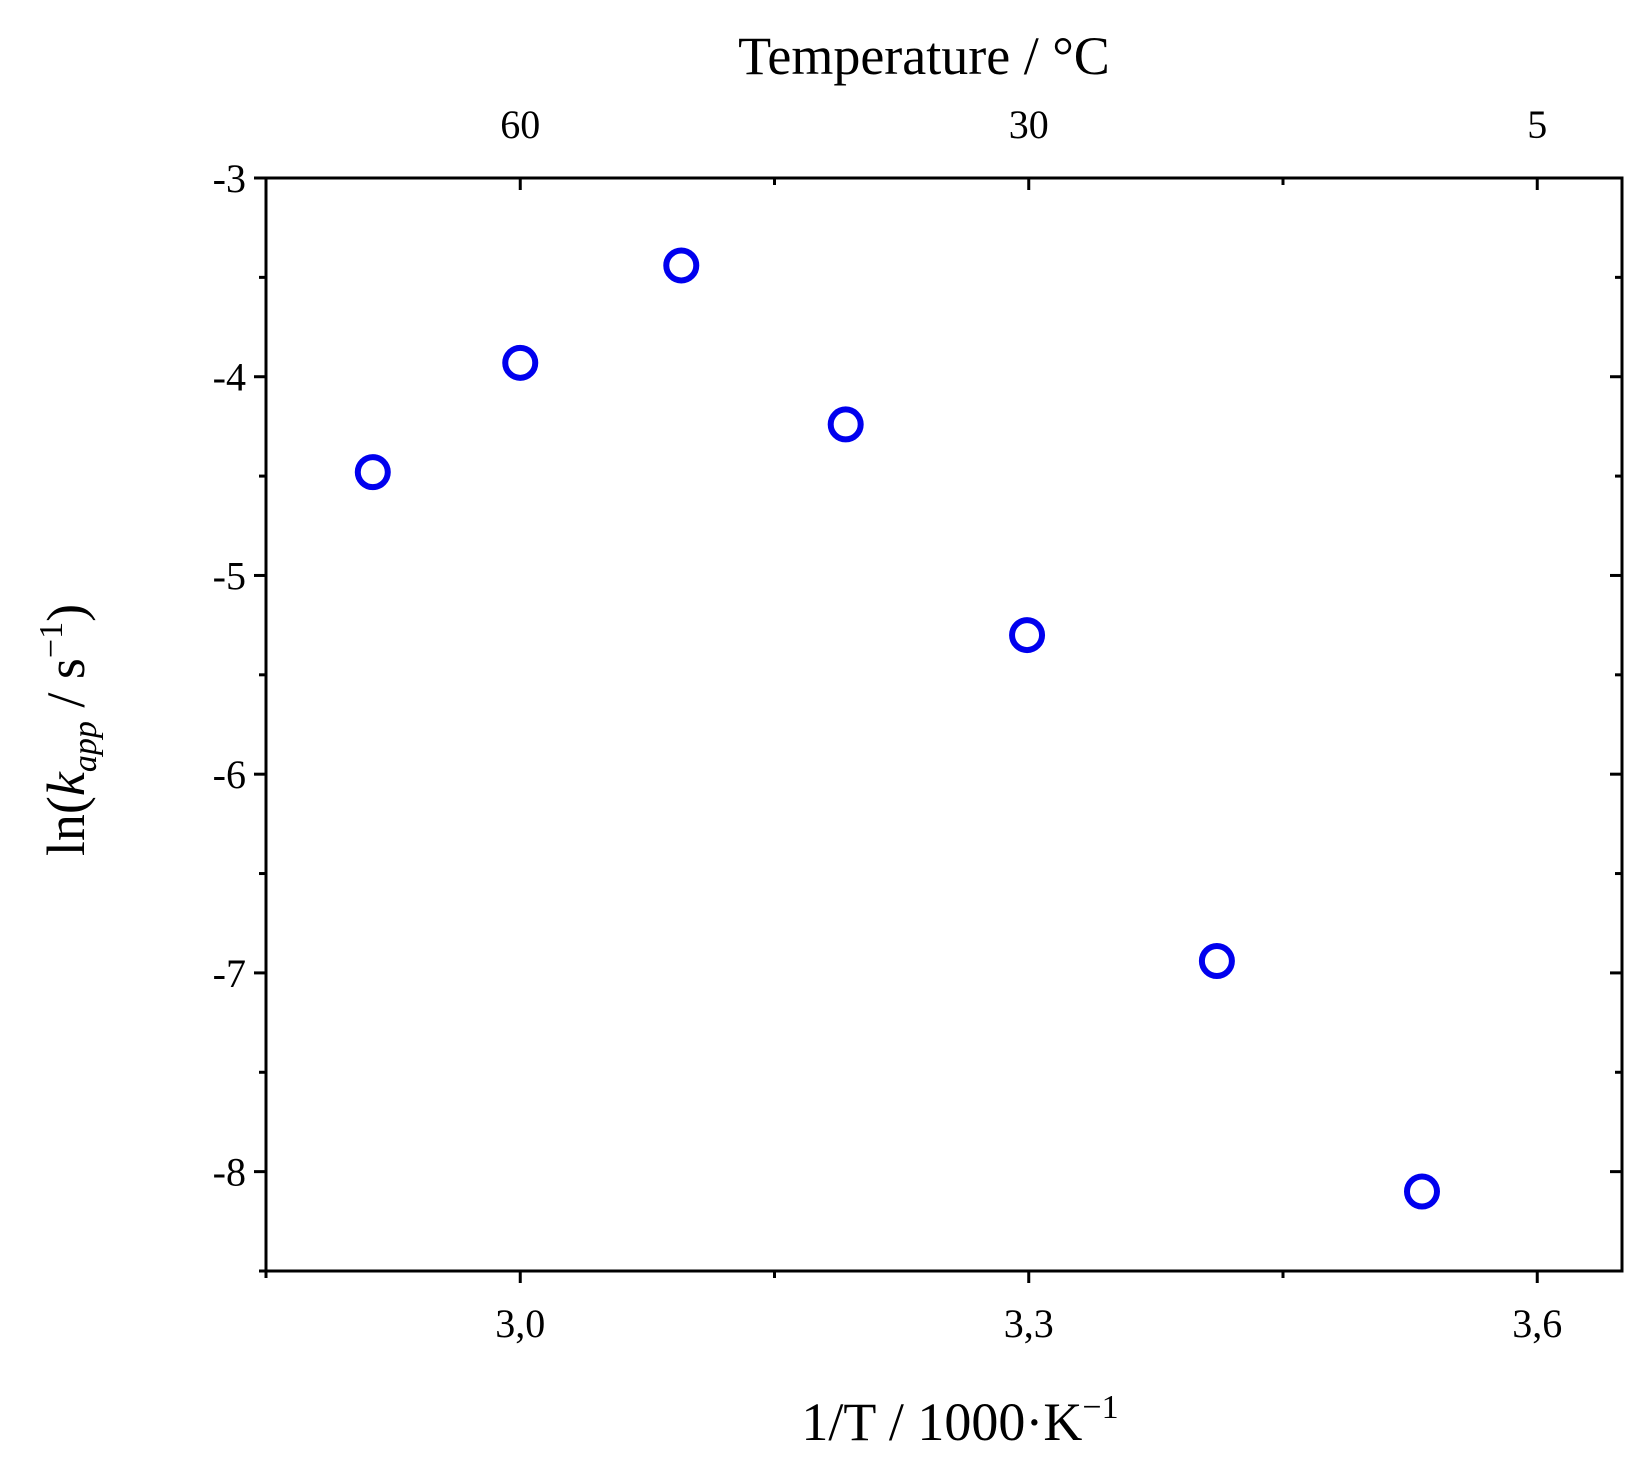 This screenshot has width=1644, height=1466. What do you see at coordinates (85, 746) in the screenshot?
I see `y-axis-title-sub: app` at bounding box center [85, 746].